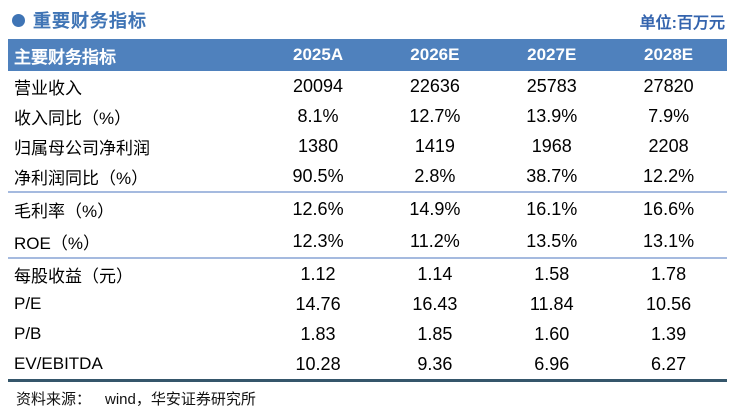 The width and height of the screenshot is (735, 414). What do you see at coordinates (375, 398) in the screenshot?
I see `source-note: 资料来源： wind，华安证券研究所` at bounding box center [375, 398].